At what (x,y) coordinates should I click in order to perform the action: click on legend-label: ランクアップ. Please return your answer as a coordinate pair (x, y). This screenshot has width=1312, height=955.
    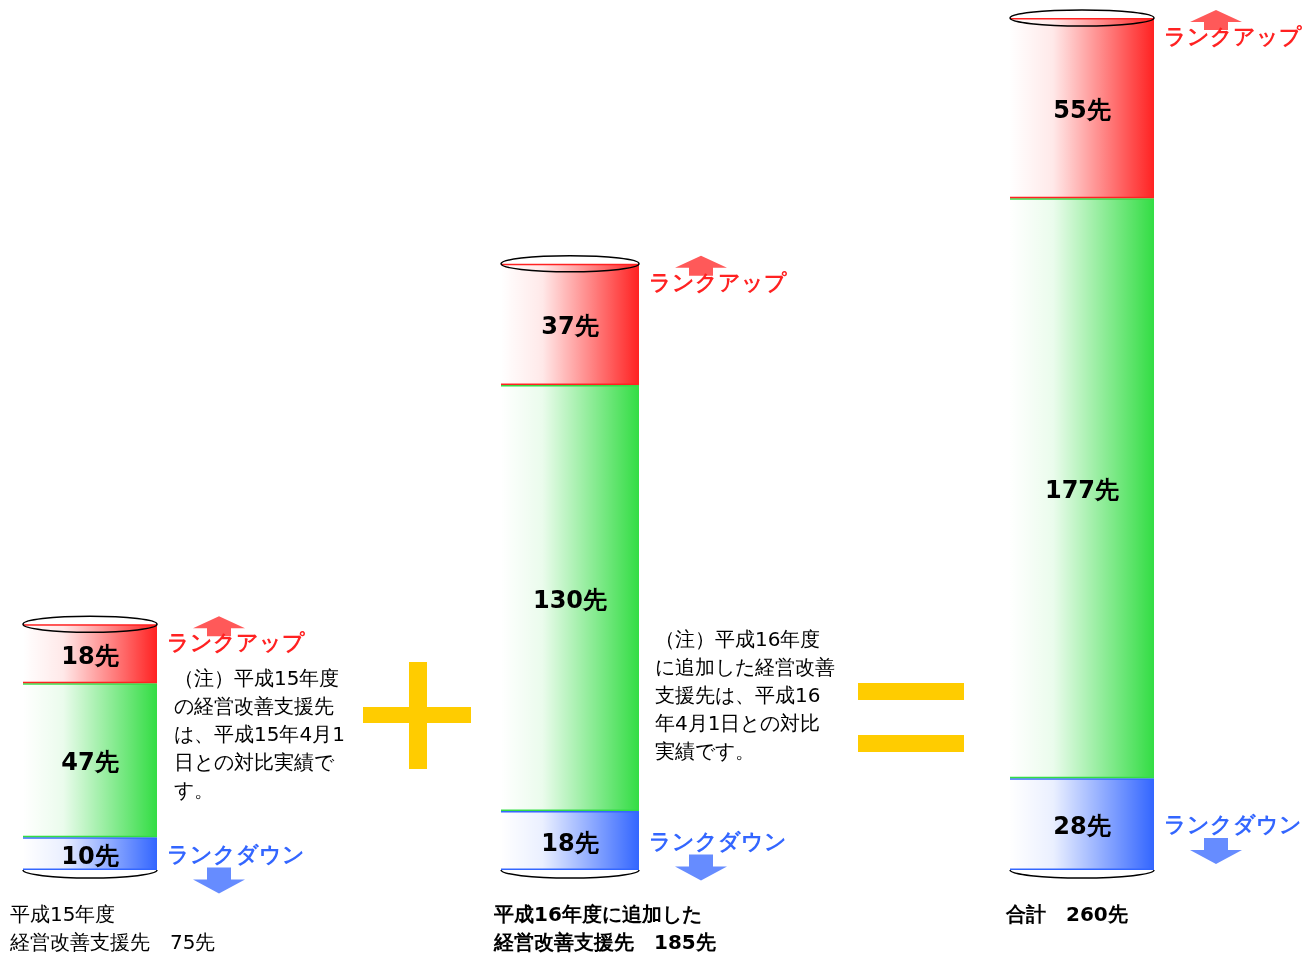
    Looking at the image, I should click on (236, 643).